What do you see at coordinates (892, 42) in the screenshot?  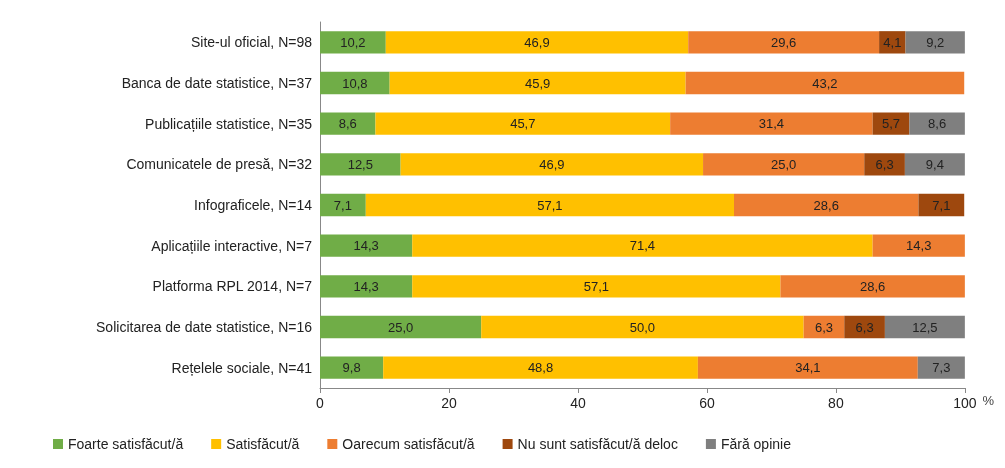 I see `data-label: 4,1` at bounding box center [892, 42].